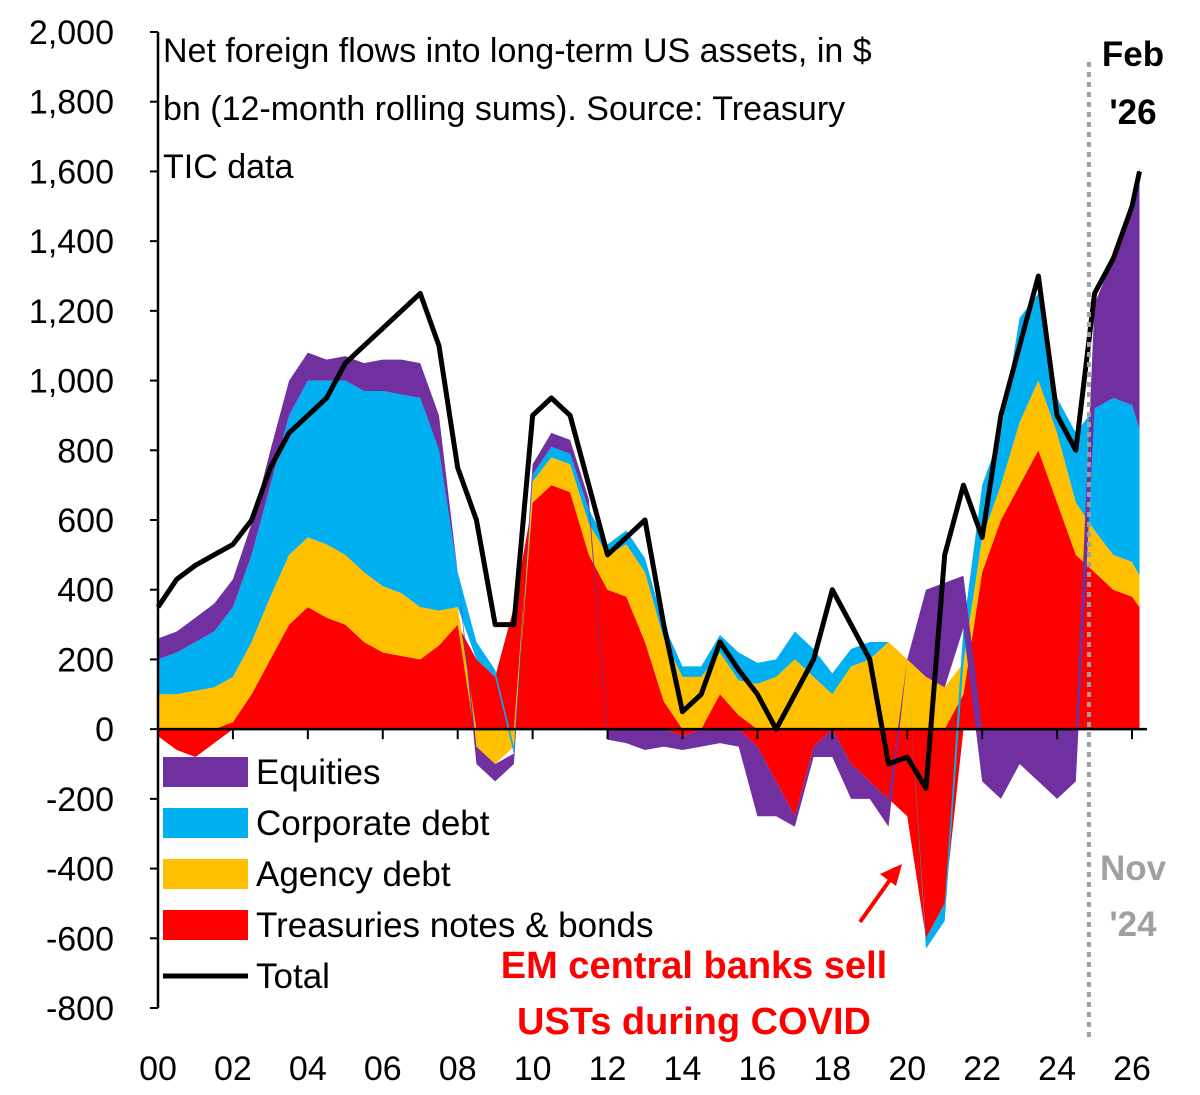 Image resolution: width=1200 pixels, height=1095 pixels. Describe the element at coordinates (1133, 924) in the screenshot. I see `nov24-annotation: '24` at that location.